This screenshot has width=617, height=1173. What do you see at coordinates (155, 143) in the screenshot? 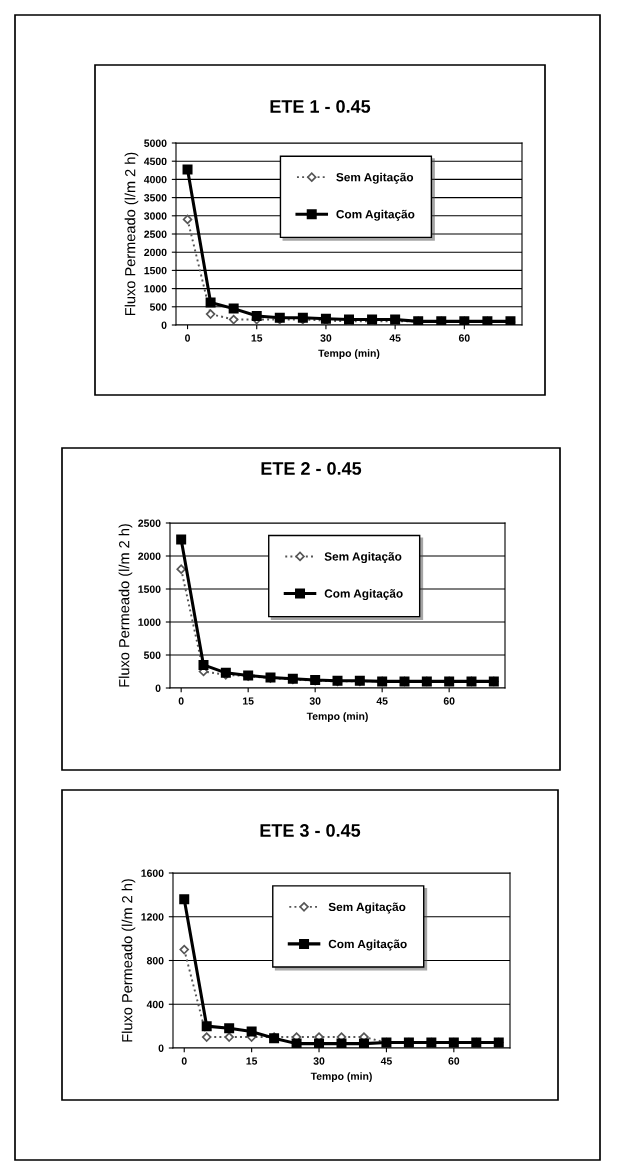
I see `y-tick-label: 5000` at bounding box center [155, 143].